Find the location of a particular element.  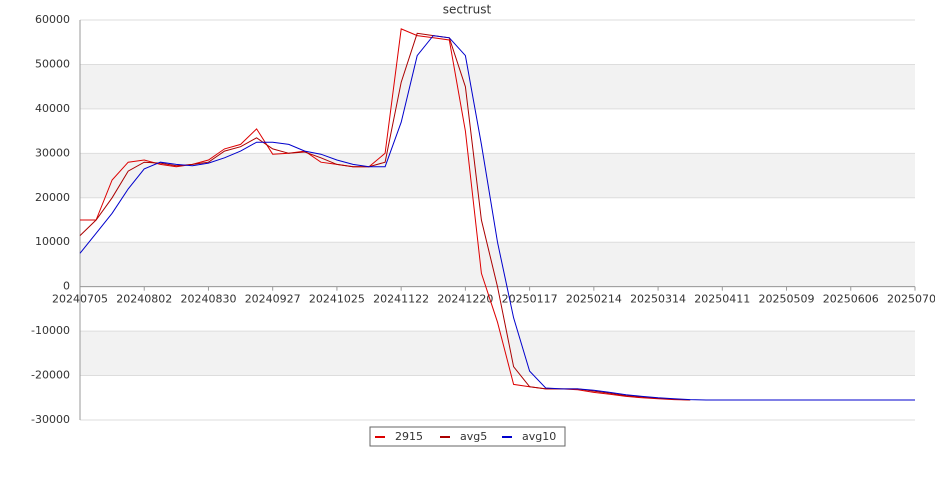

x-tick-label: 20240830 is located at coordinates (208, 299).